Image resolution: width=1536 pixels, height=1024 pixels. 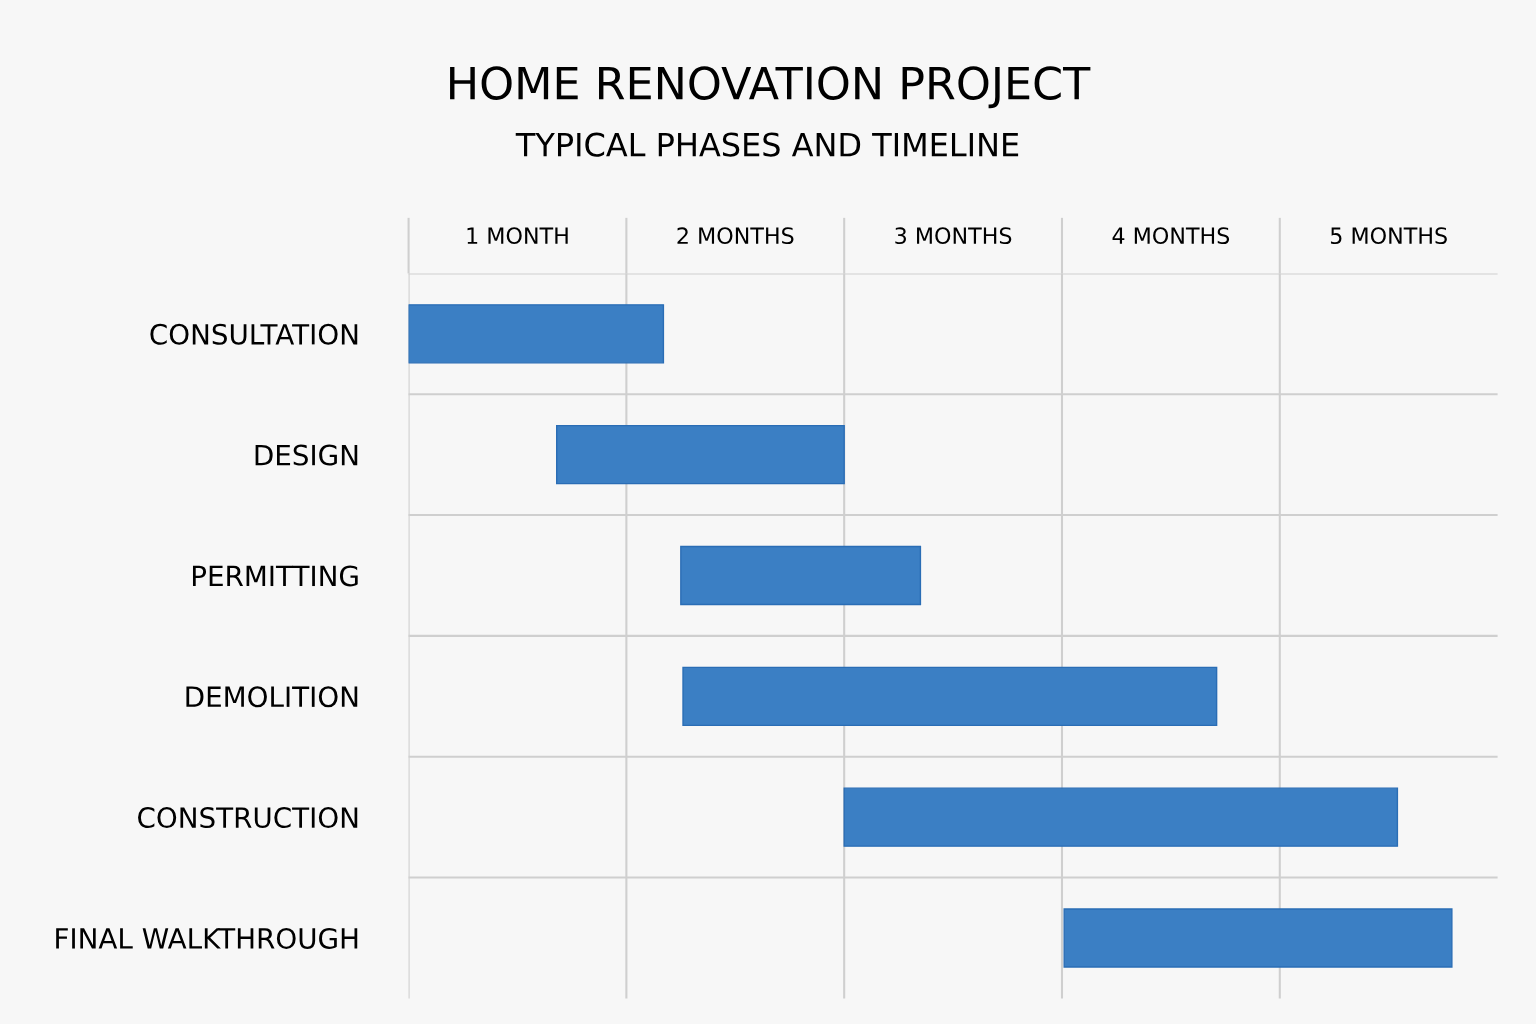 I want to click on y-tick-label: DEMOLITION, so click(x=272, y=697).